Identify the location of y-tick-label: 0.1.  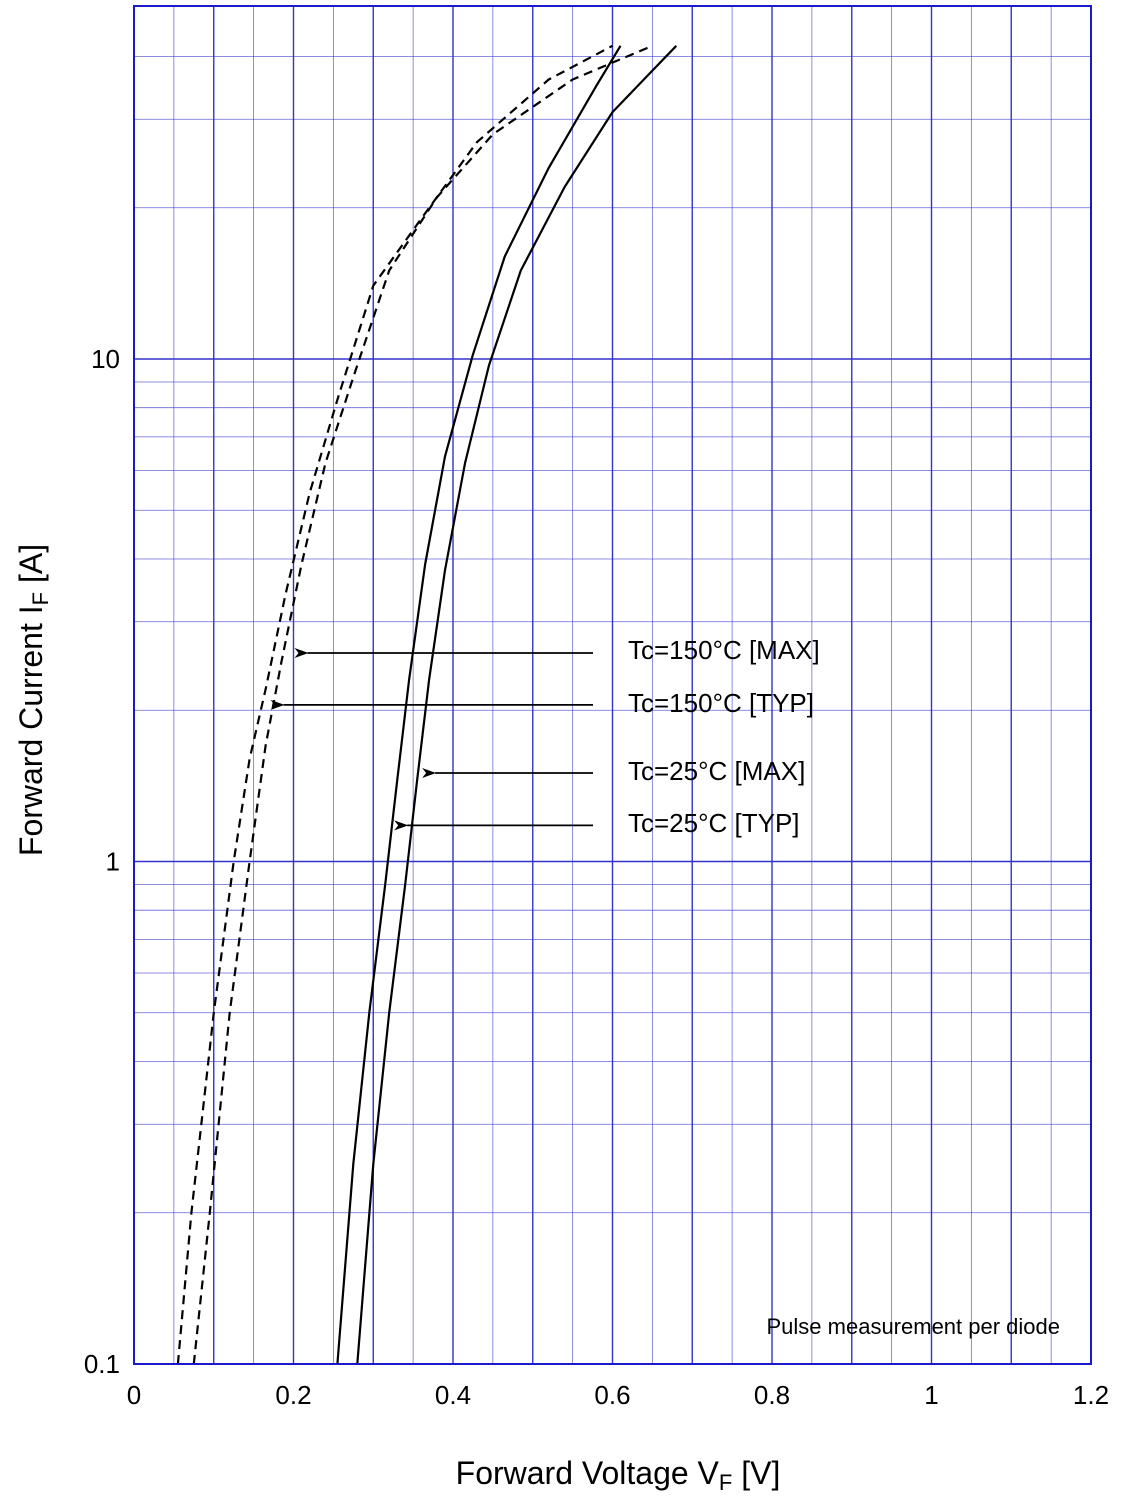
(102, 1364).